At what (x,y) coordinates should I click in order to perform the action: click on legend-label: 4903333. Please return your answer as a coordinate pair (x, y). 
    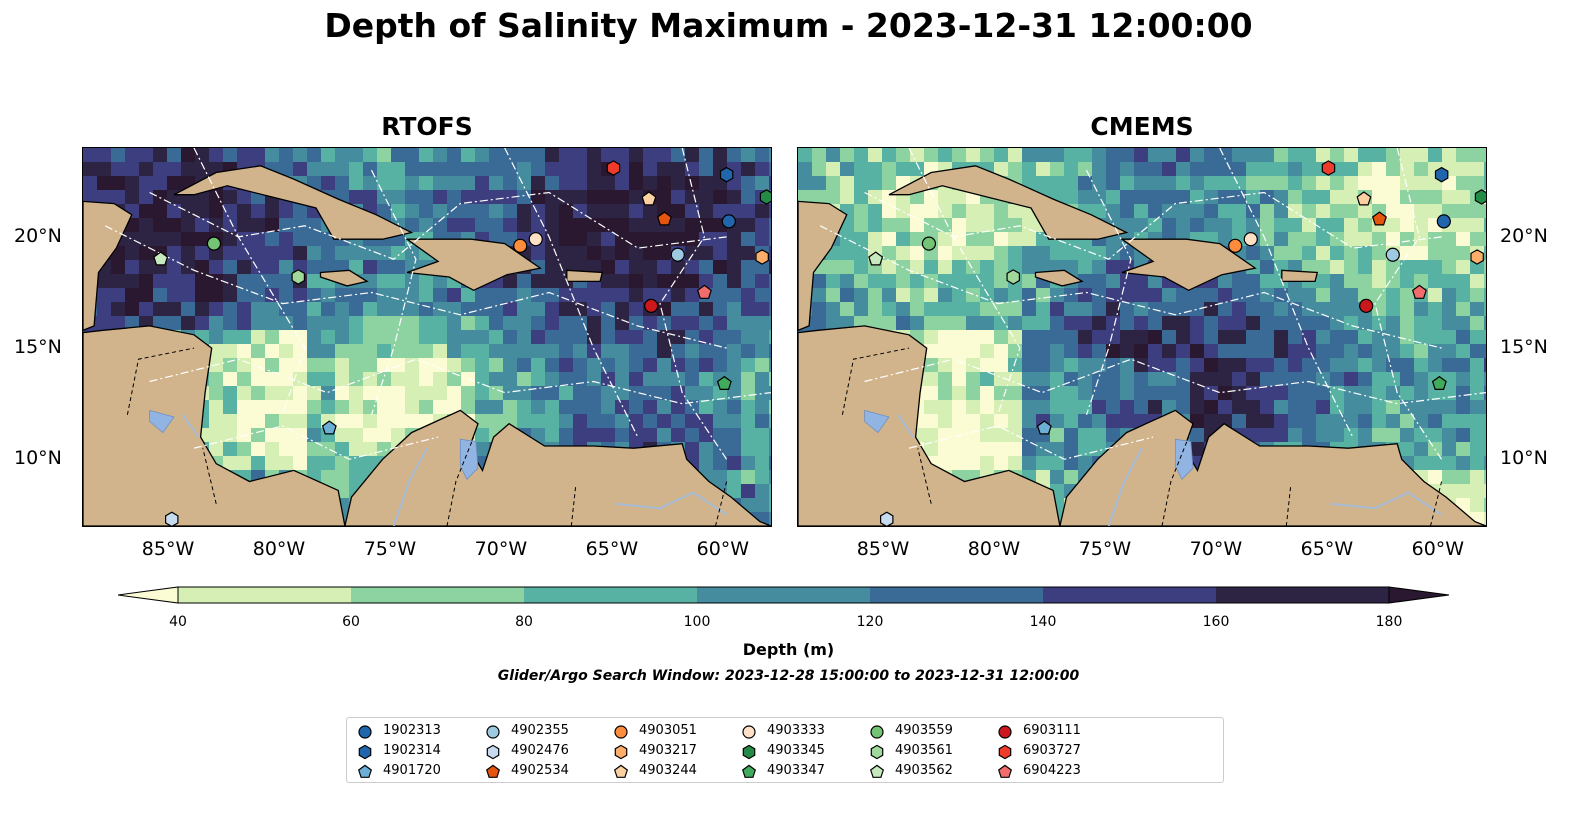
    Looking at the image, I should click on (796, 730).